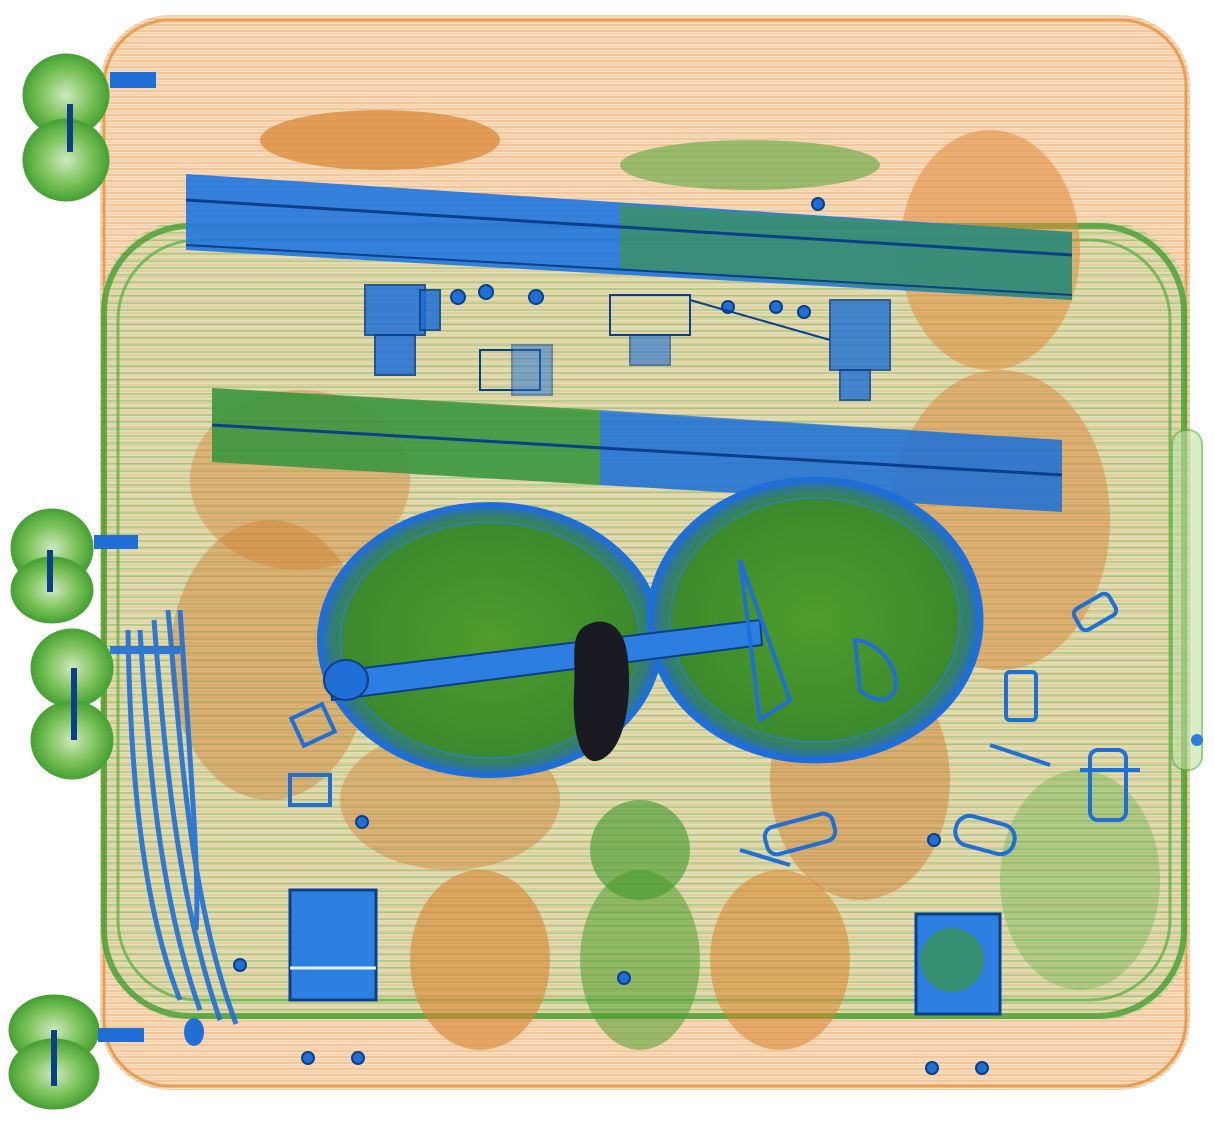 The height and width of the screenshot is (1130, 1214). Describe the element at coordinates (1187, 600) in the screenshot. I see `side-handle-right` at that location.